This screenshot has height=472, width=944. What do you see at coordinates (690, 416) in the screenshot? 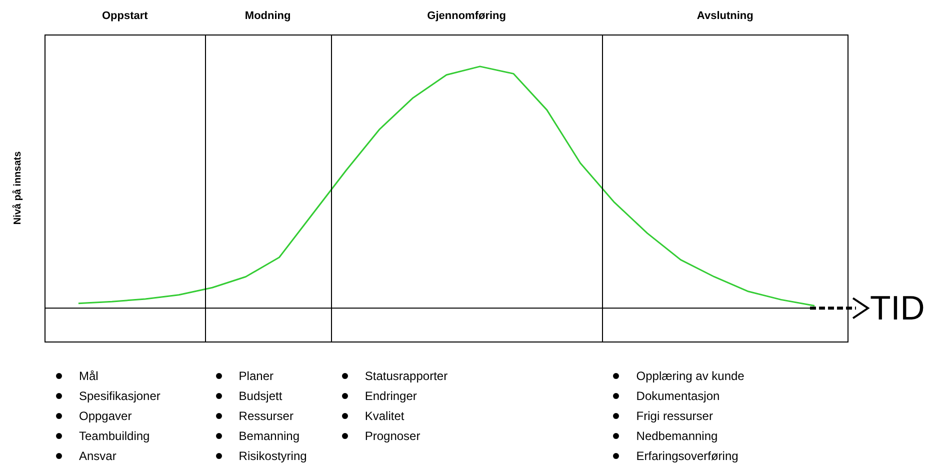
I see `text: Opplæring av kunde Dokumentasjon Frigi ressurser Nedbemanning Erfaringsoverføring` at bounding box center [690, 416].